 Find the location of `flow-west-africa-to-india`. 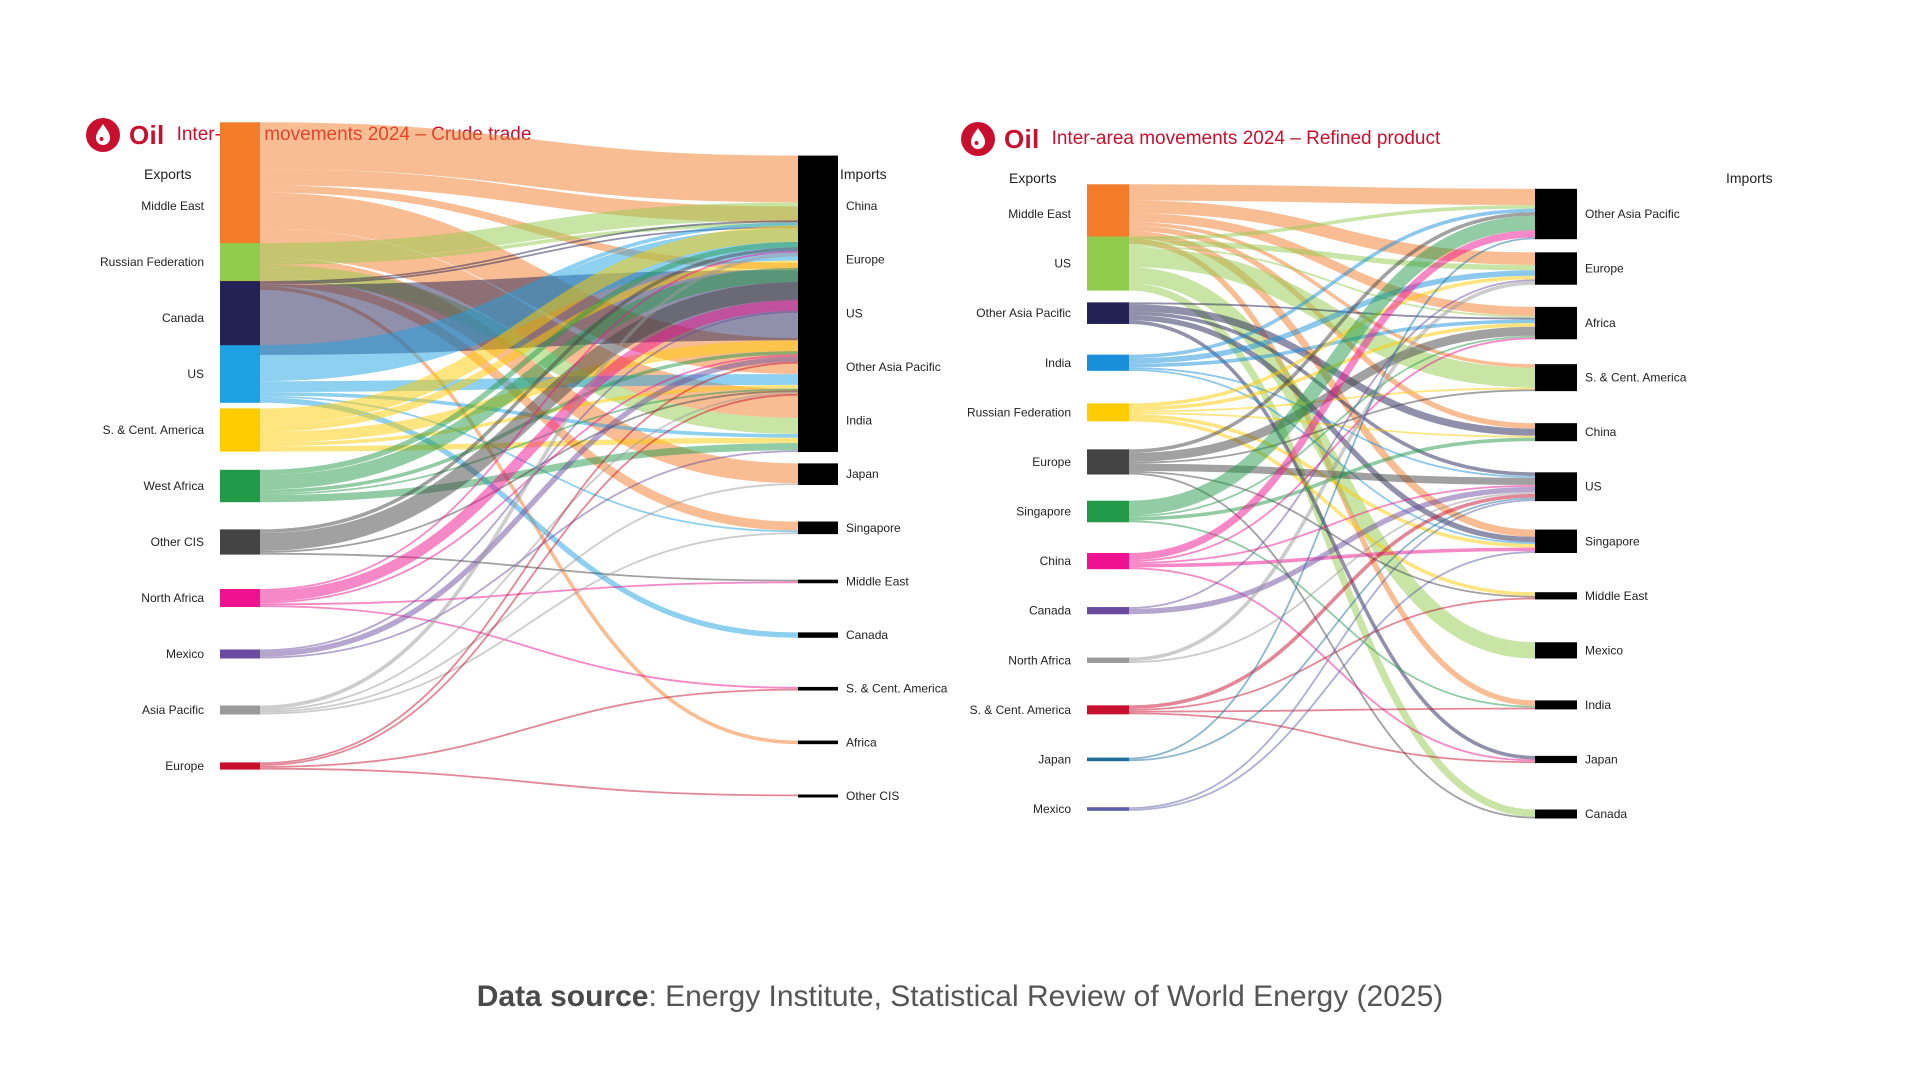

flow-west-africa-to-india is located at coordinates (529, 473).